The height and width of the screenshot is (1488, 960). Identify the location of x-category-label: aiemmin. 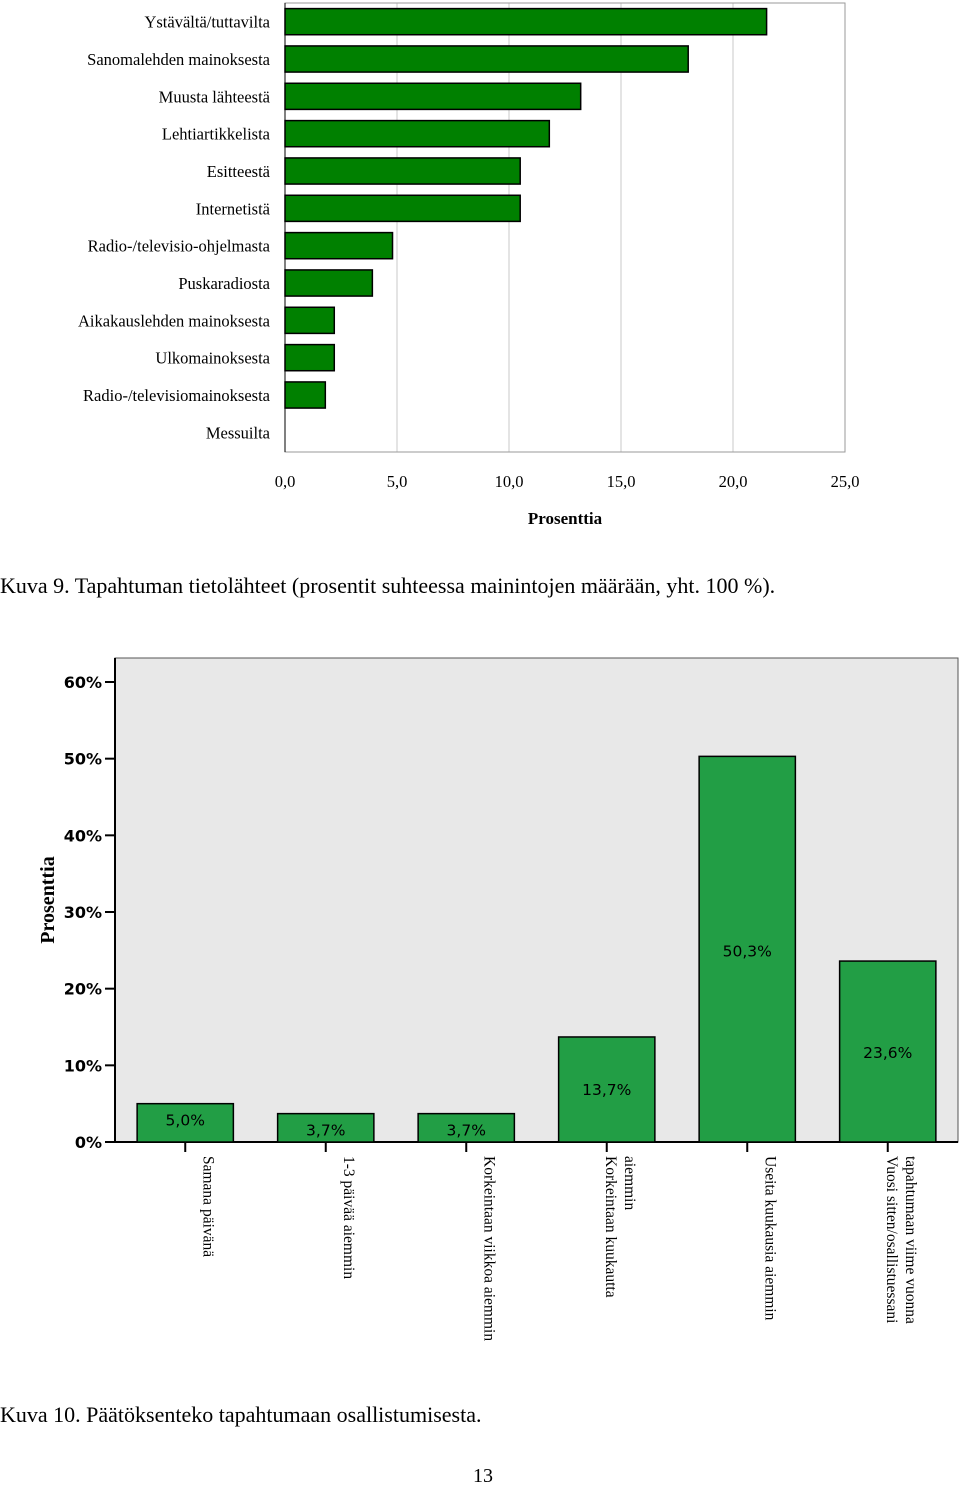
(629, 1183).